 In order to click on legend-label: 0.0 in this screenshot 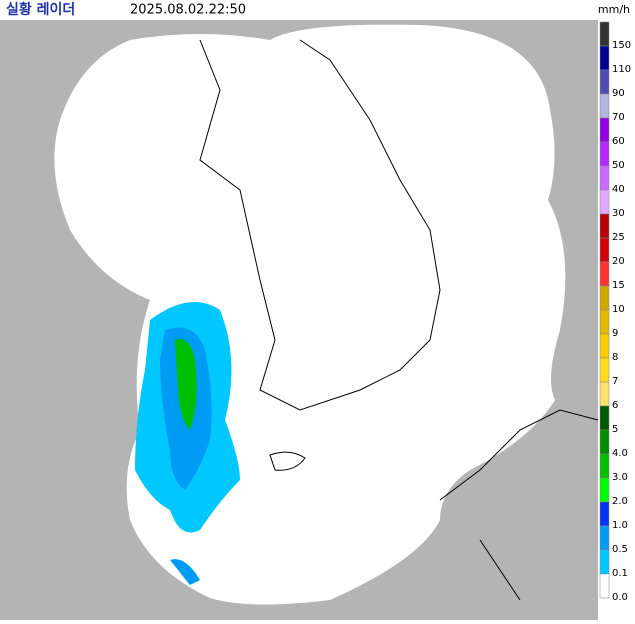, I will do `click(620, 597)`.